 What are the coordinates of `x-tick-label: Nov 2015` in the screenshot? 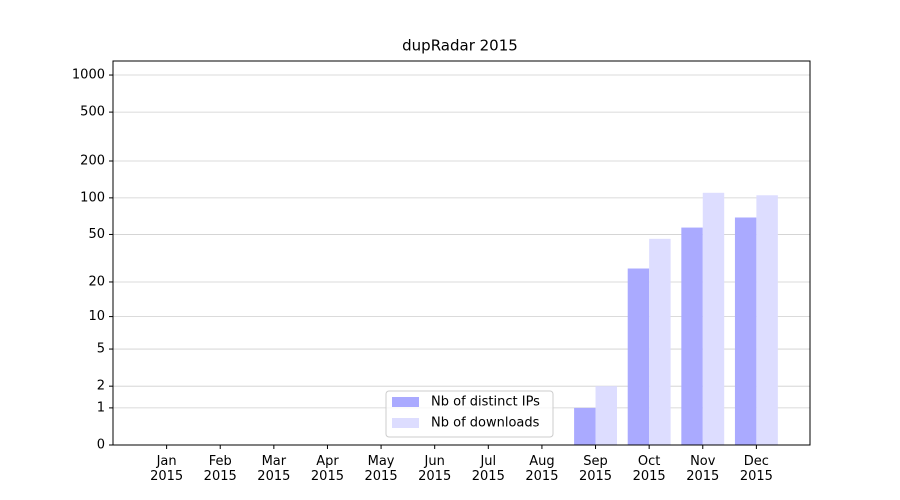 It's located at (703, 469).